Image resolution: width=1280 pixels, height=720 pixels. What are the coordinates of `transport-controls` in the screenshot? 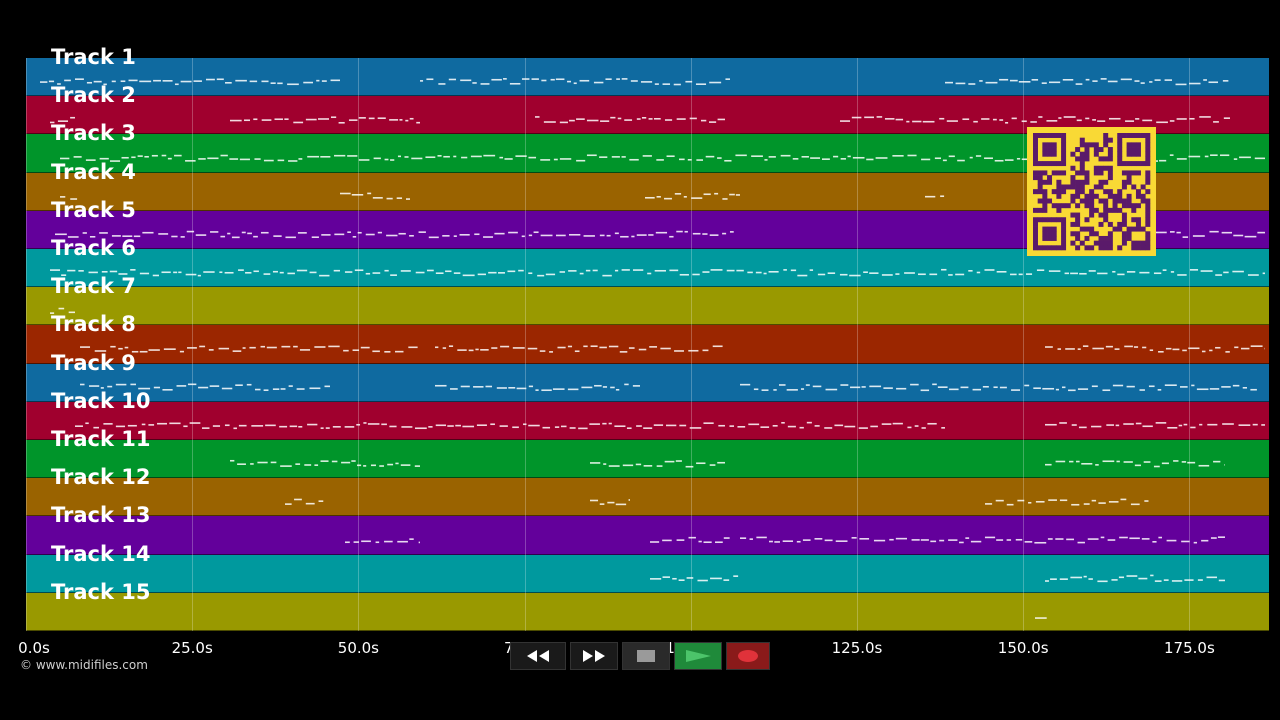 It's located at (640, 656).